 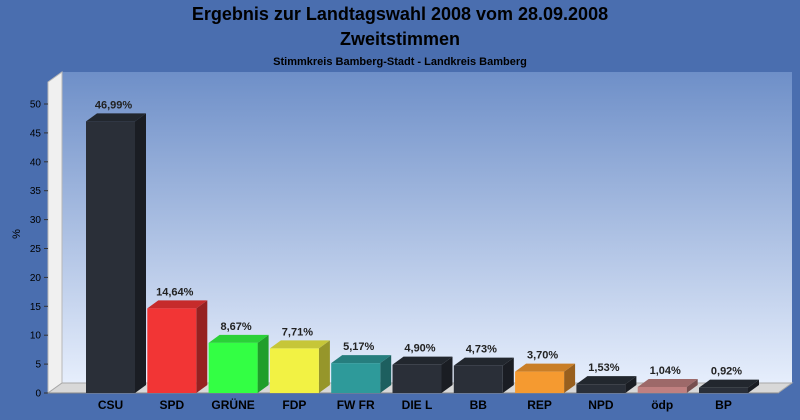 I want to click on bar-grüne, so click(x=238, y=363).